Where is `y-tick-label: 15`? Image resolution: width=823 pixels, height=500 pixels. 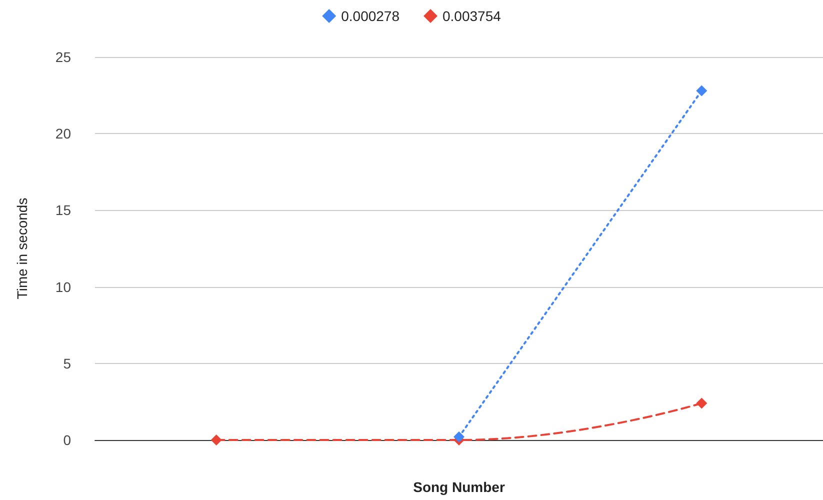 y-tick-label: 15 is located at coordinates (63, 210).